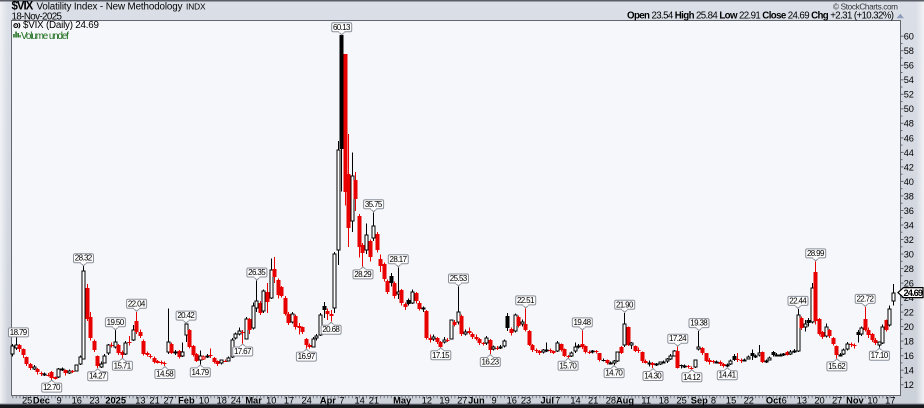 The width and height of the screenshot is (924, 408). What do you see at coordinates (909, 254) in the screenshot?
I see `svg-text: 30` at bounding box center [909, 254].